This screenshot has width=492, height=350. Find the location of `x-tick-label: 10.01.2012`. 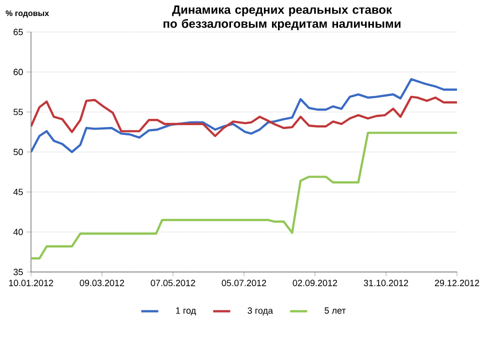

x-tick-label: 10.01.2012 is located at coordinates (31, 283).